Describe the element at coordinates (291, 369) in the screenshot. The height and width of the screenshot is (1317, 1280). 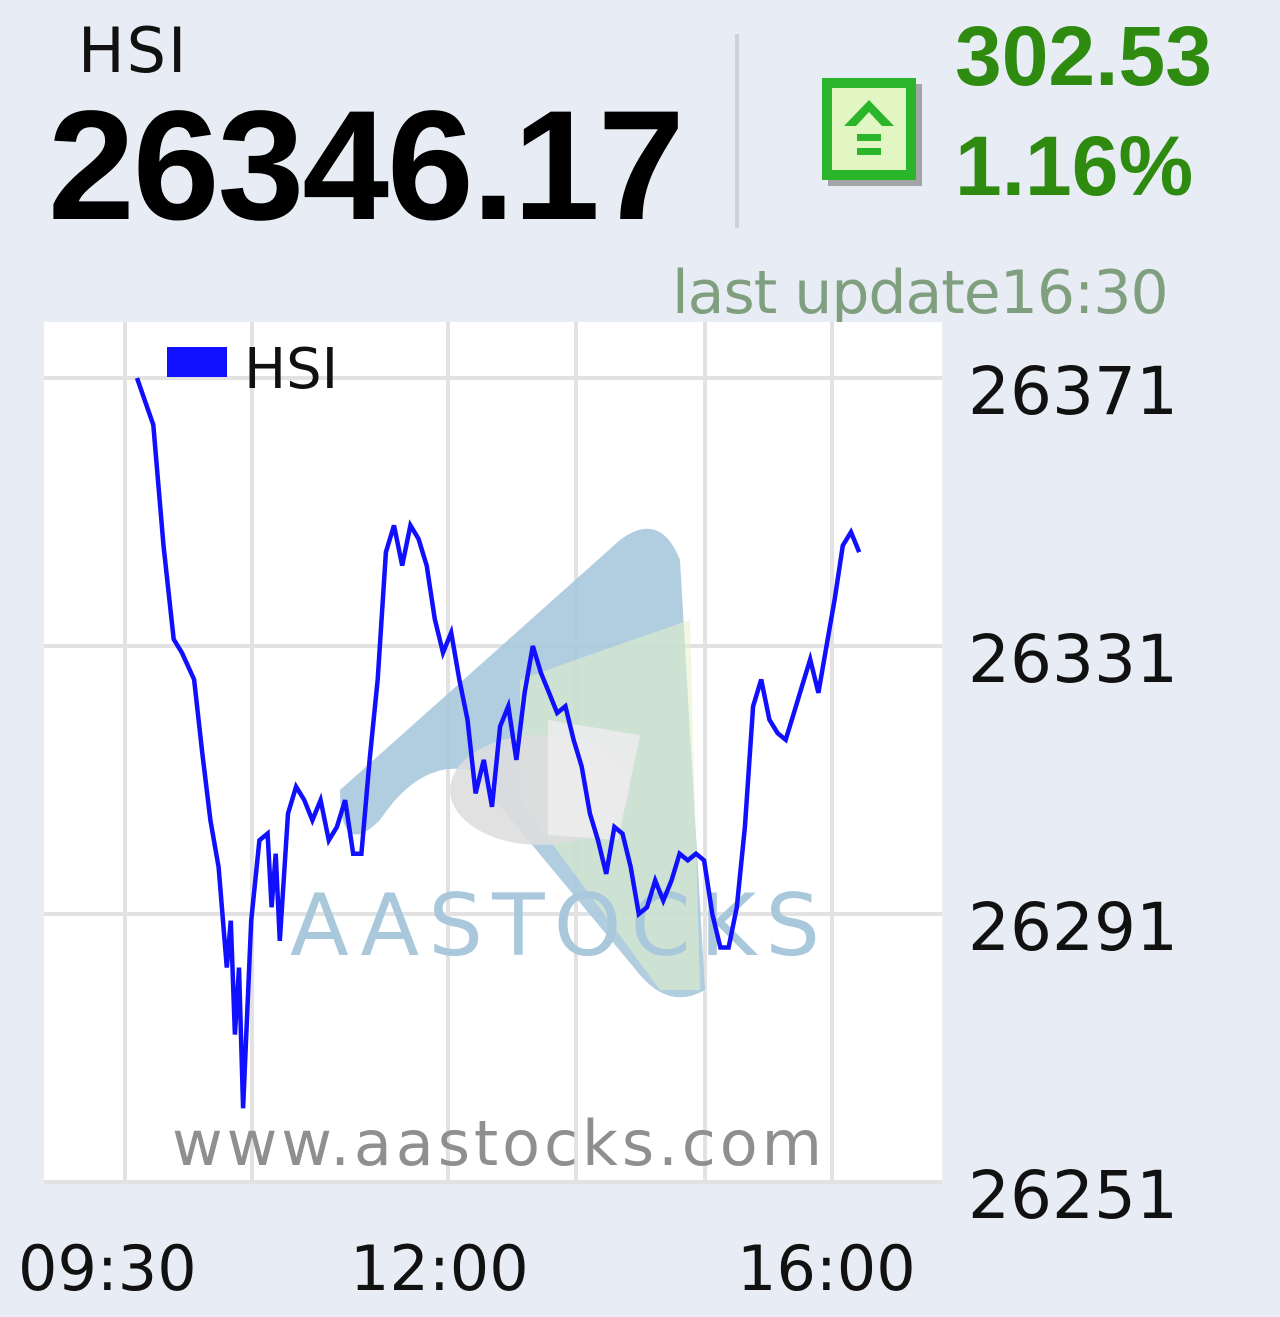
I see `legend-label-hsi: HSI` at that location.